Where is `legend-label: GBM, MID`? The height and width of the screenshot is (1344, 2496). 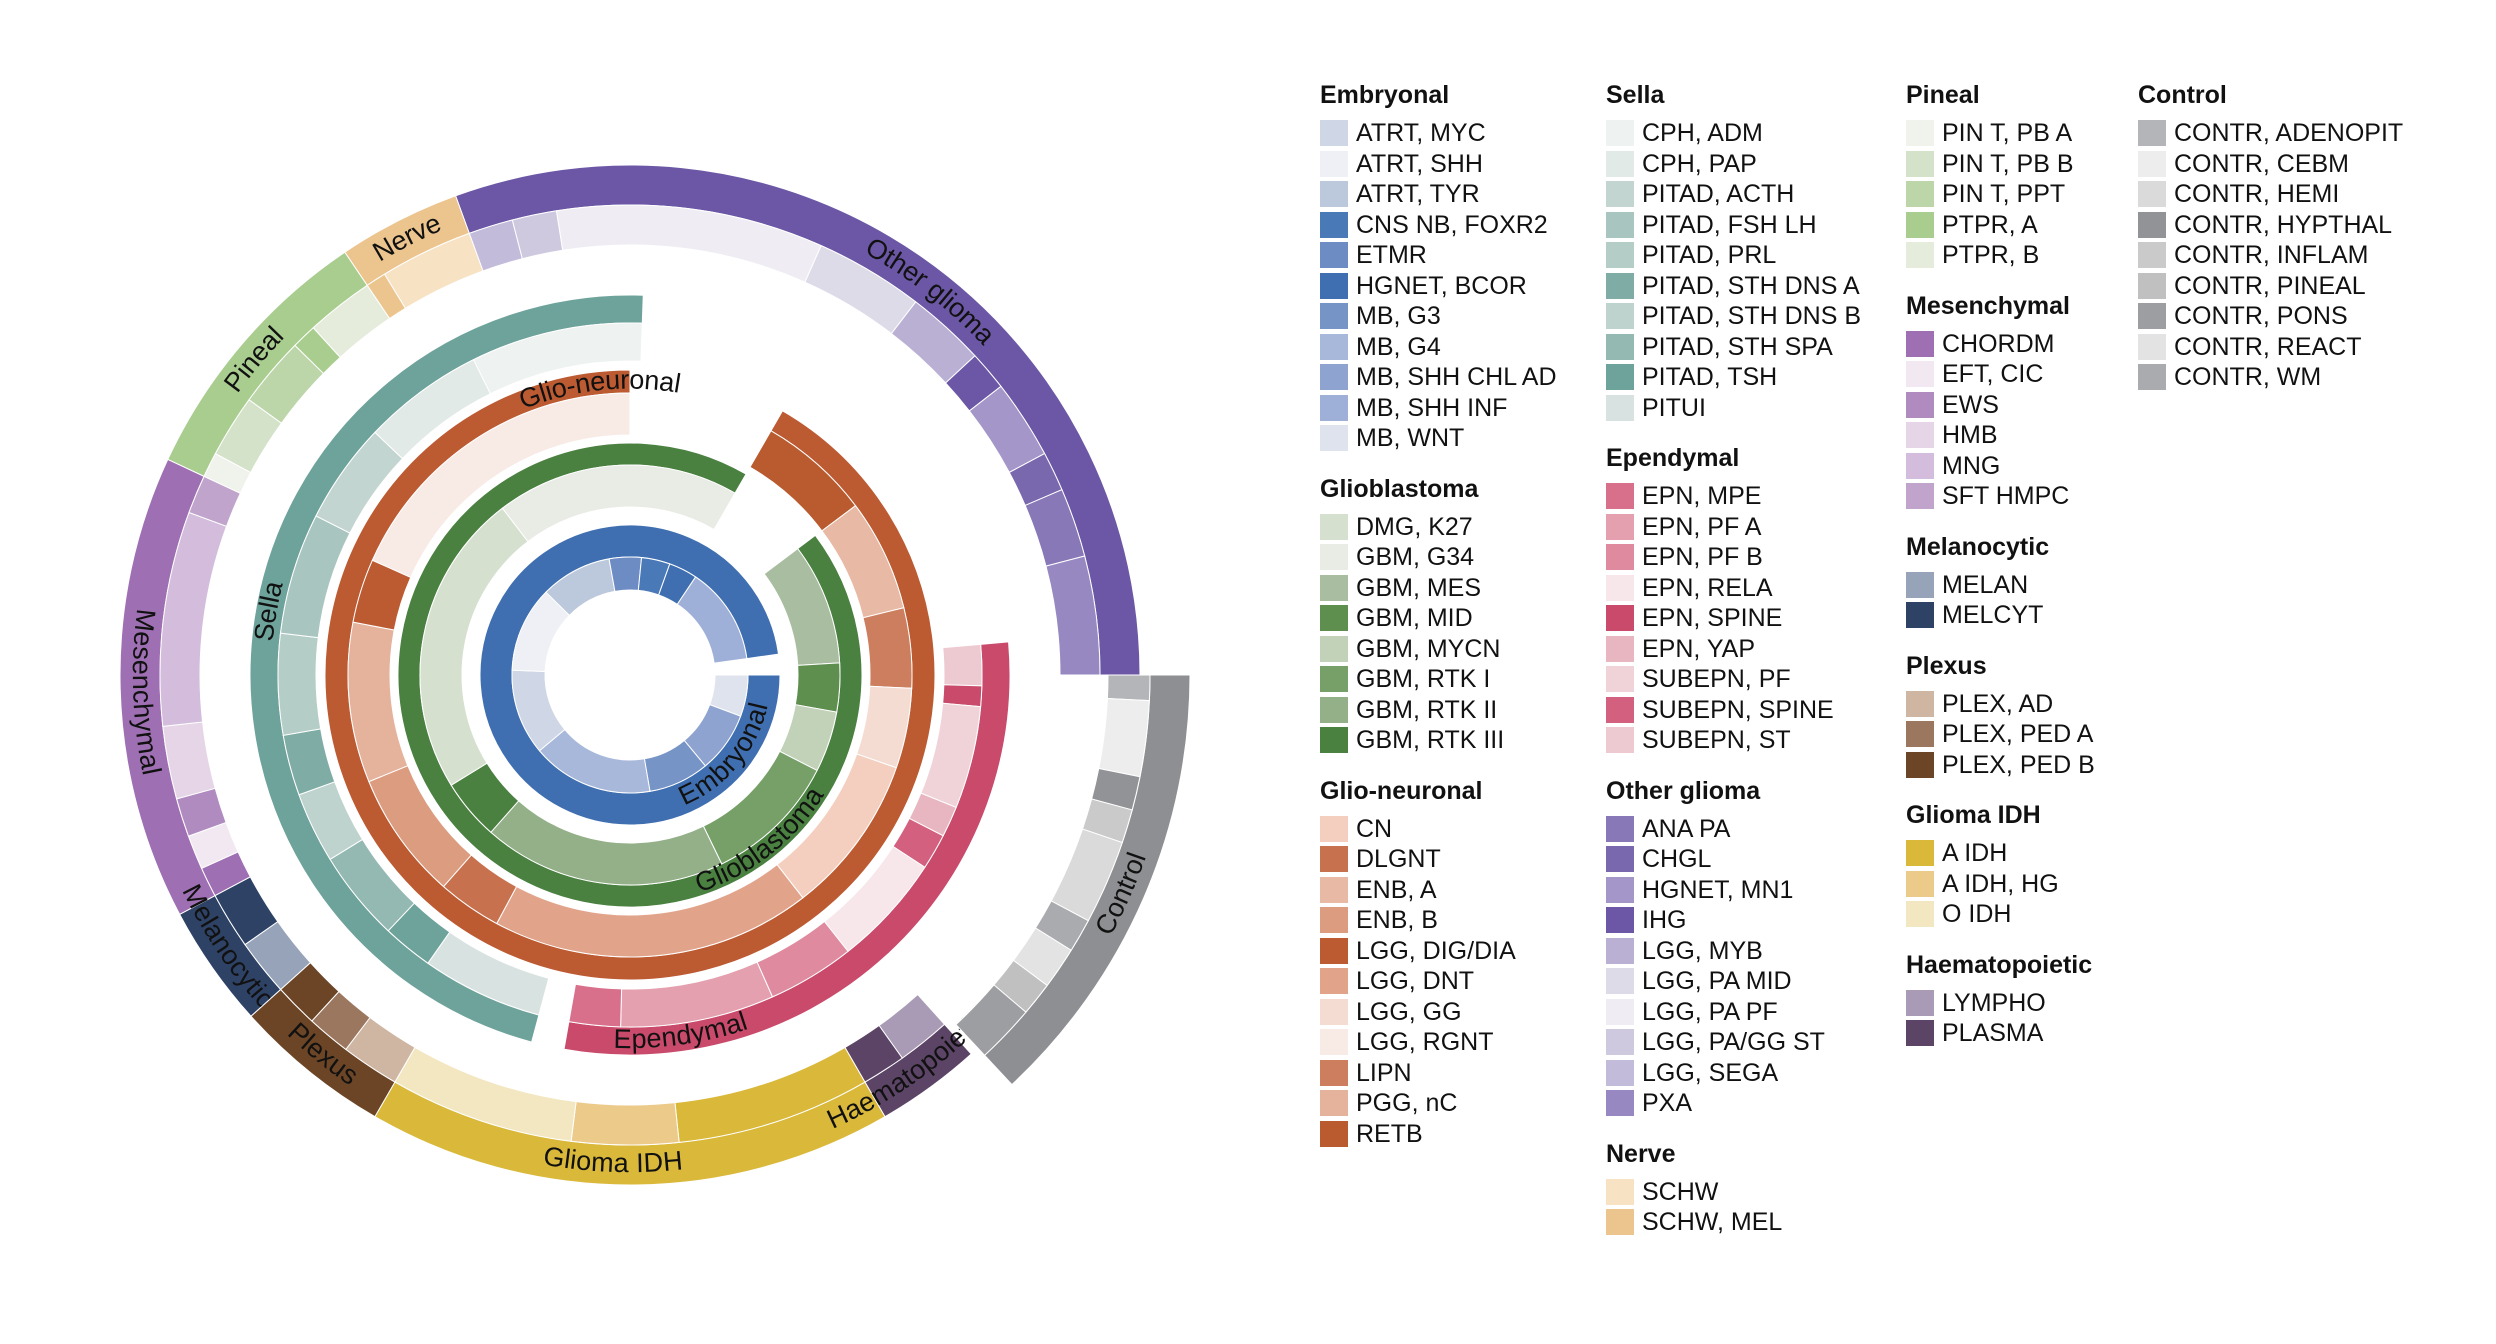
legend-label: GBM, MID is located at coordinates (1414, 618).